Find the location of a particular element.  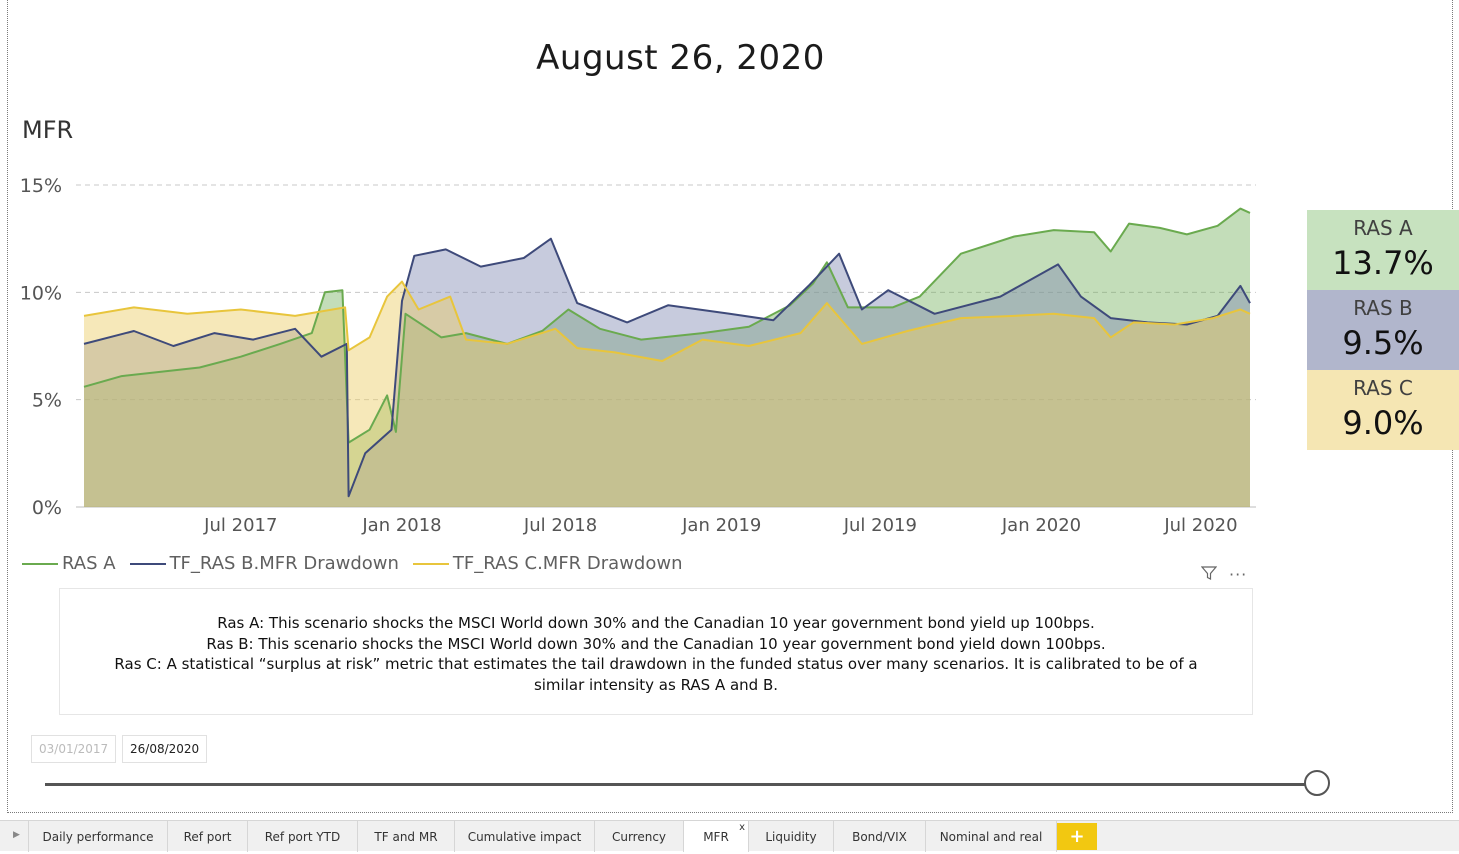

tab-label: Daily performance is located at coordinates (98, 837).